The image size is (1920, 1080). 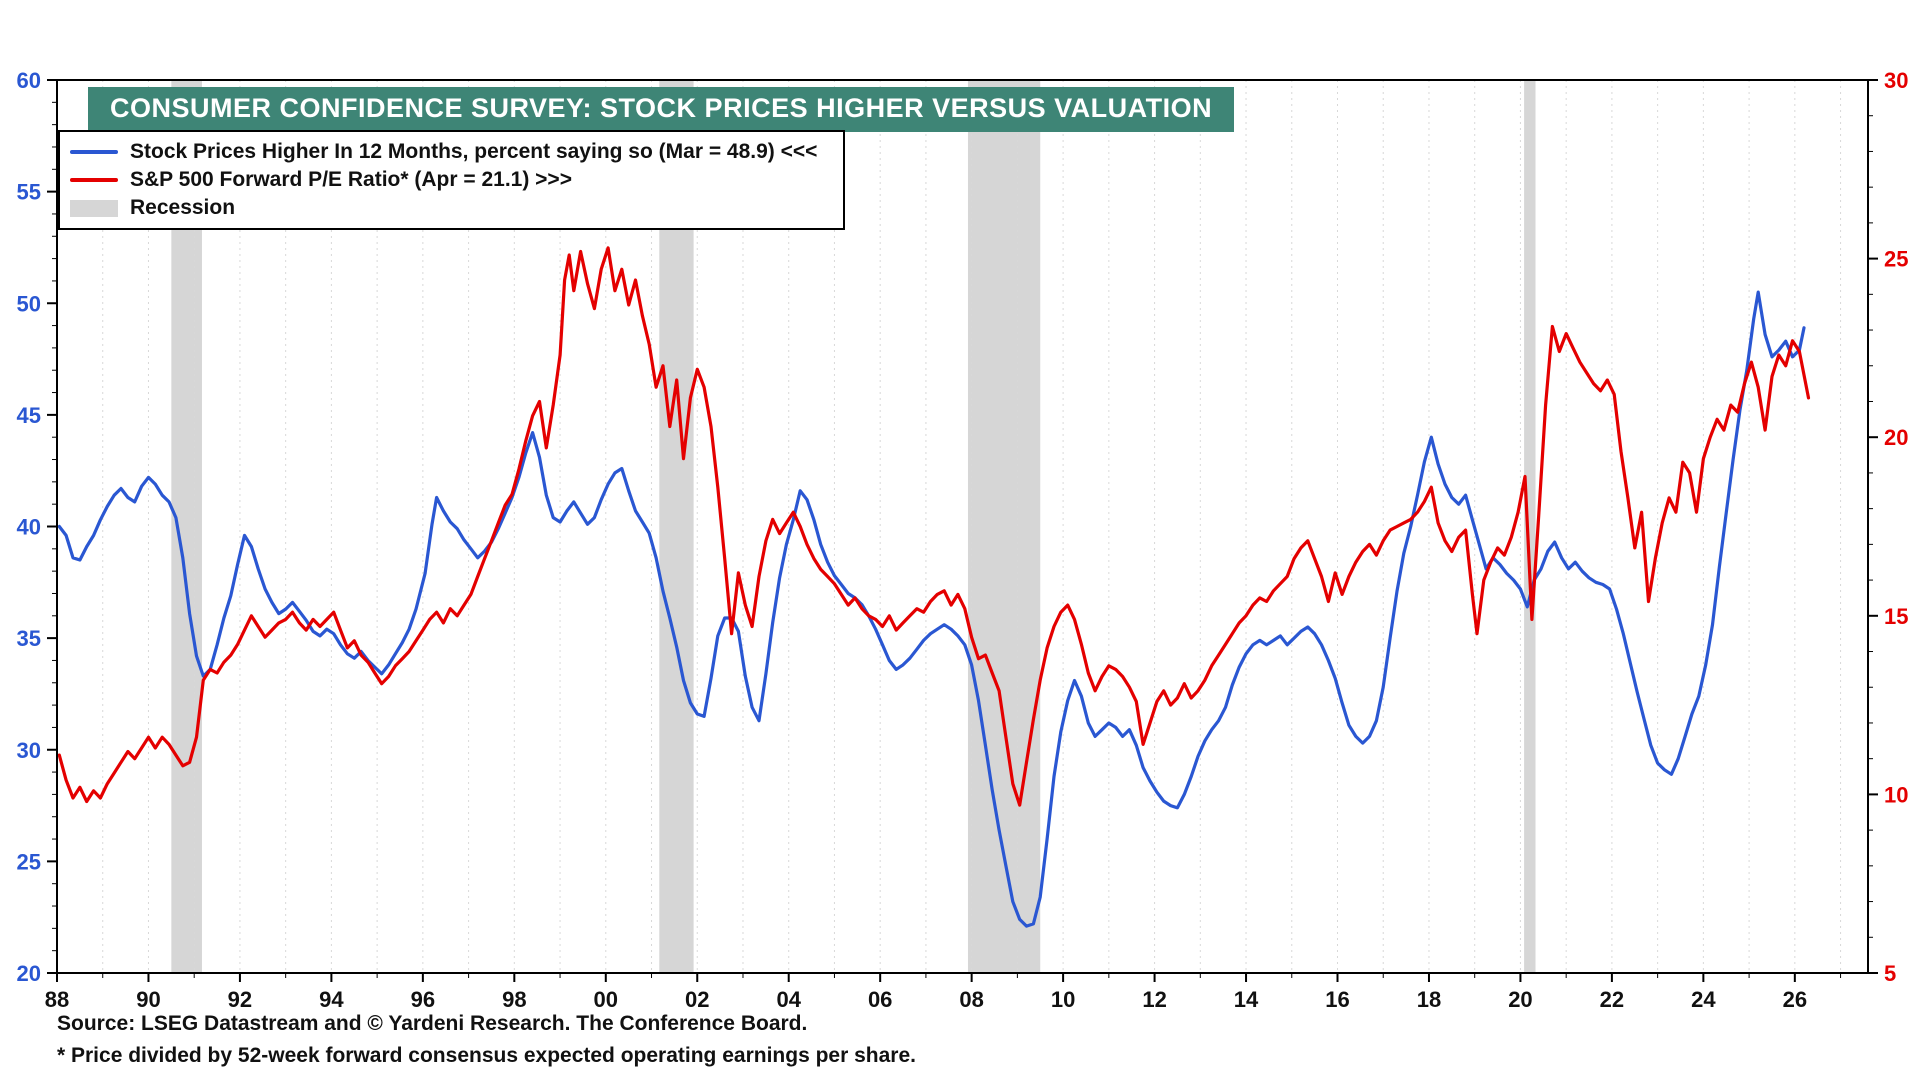 I want to click on x-tick-label: 88, so click(x=57, y=999).